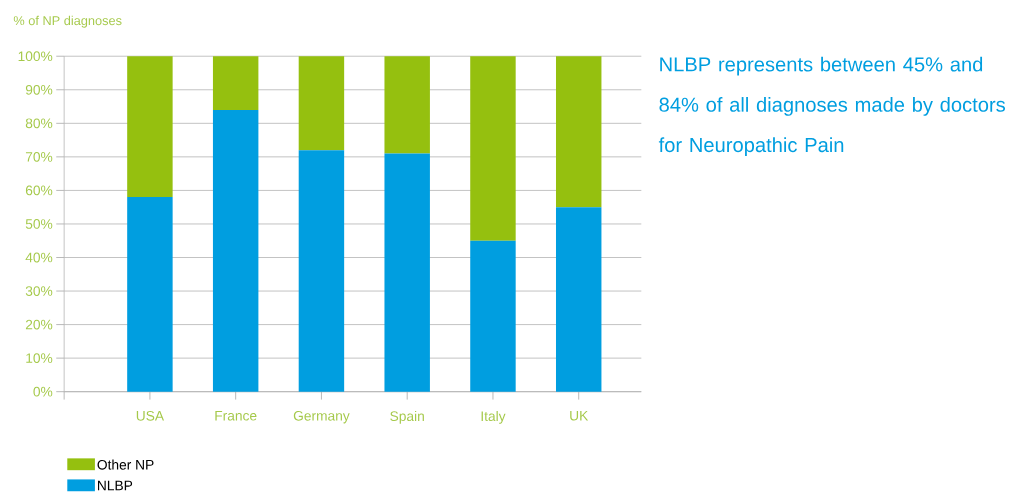 This screenshot has height=496, width=1022. What do you see at coordinates (39, 291) in the screenshot?
I see `y-tick-label: 30%` at bounding box center [39, 291].